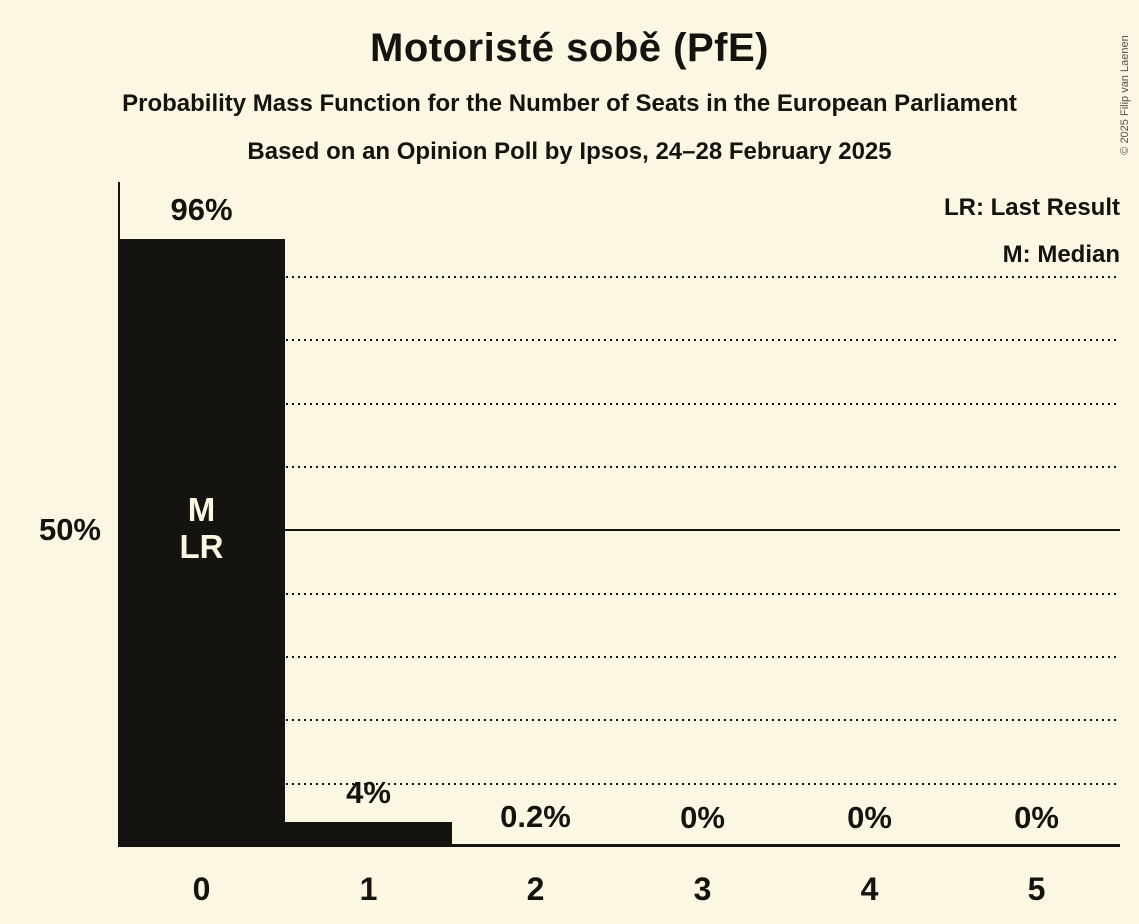  I want to click on grid-line-70pct, so click(619, 403).